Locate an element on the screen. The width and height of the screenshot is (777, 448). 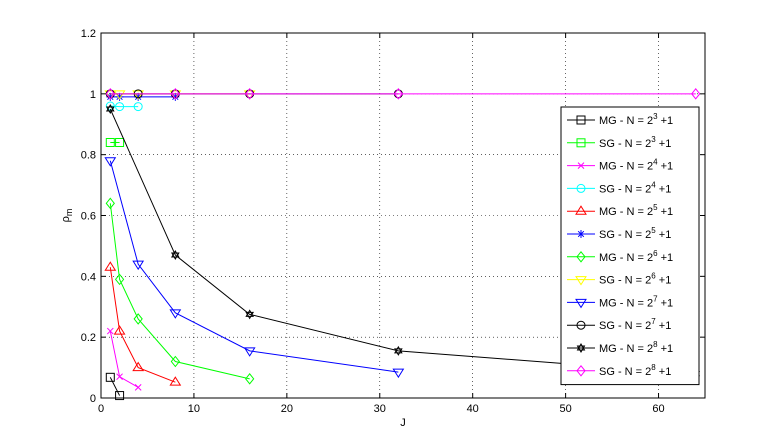
legend-item: MG - N = 27 +1 is located at coordinates (620, 301).